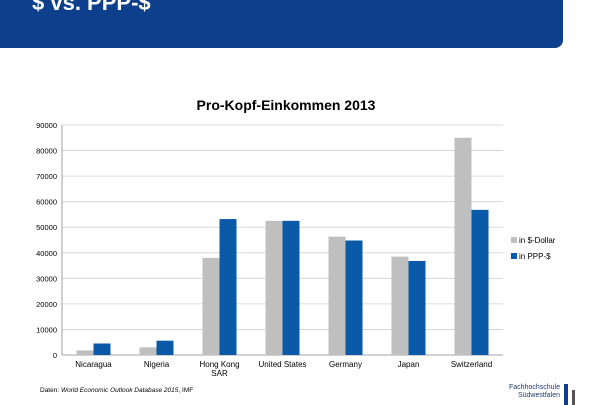  Describe the element at coordinates (537, 240) in the screenshot. I see `legend-label: in $-Dollar` at that location.